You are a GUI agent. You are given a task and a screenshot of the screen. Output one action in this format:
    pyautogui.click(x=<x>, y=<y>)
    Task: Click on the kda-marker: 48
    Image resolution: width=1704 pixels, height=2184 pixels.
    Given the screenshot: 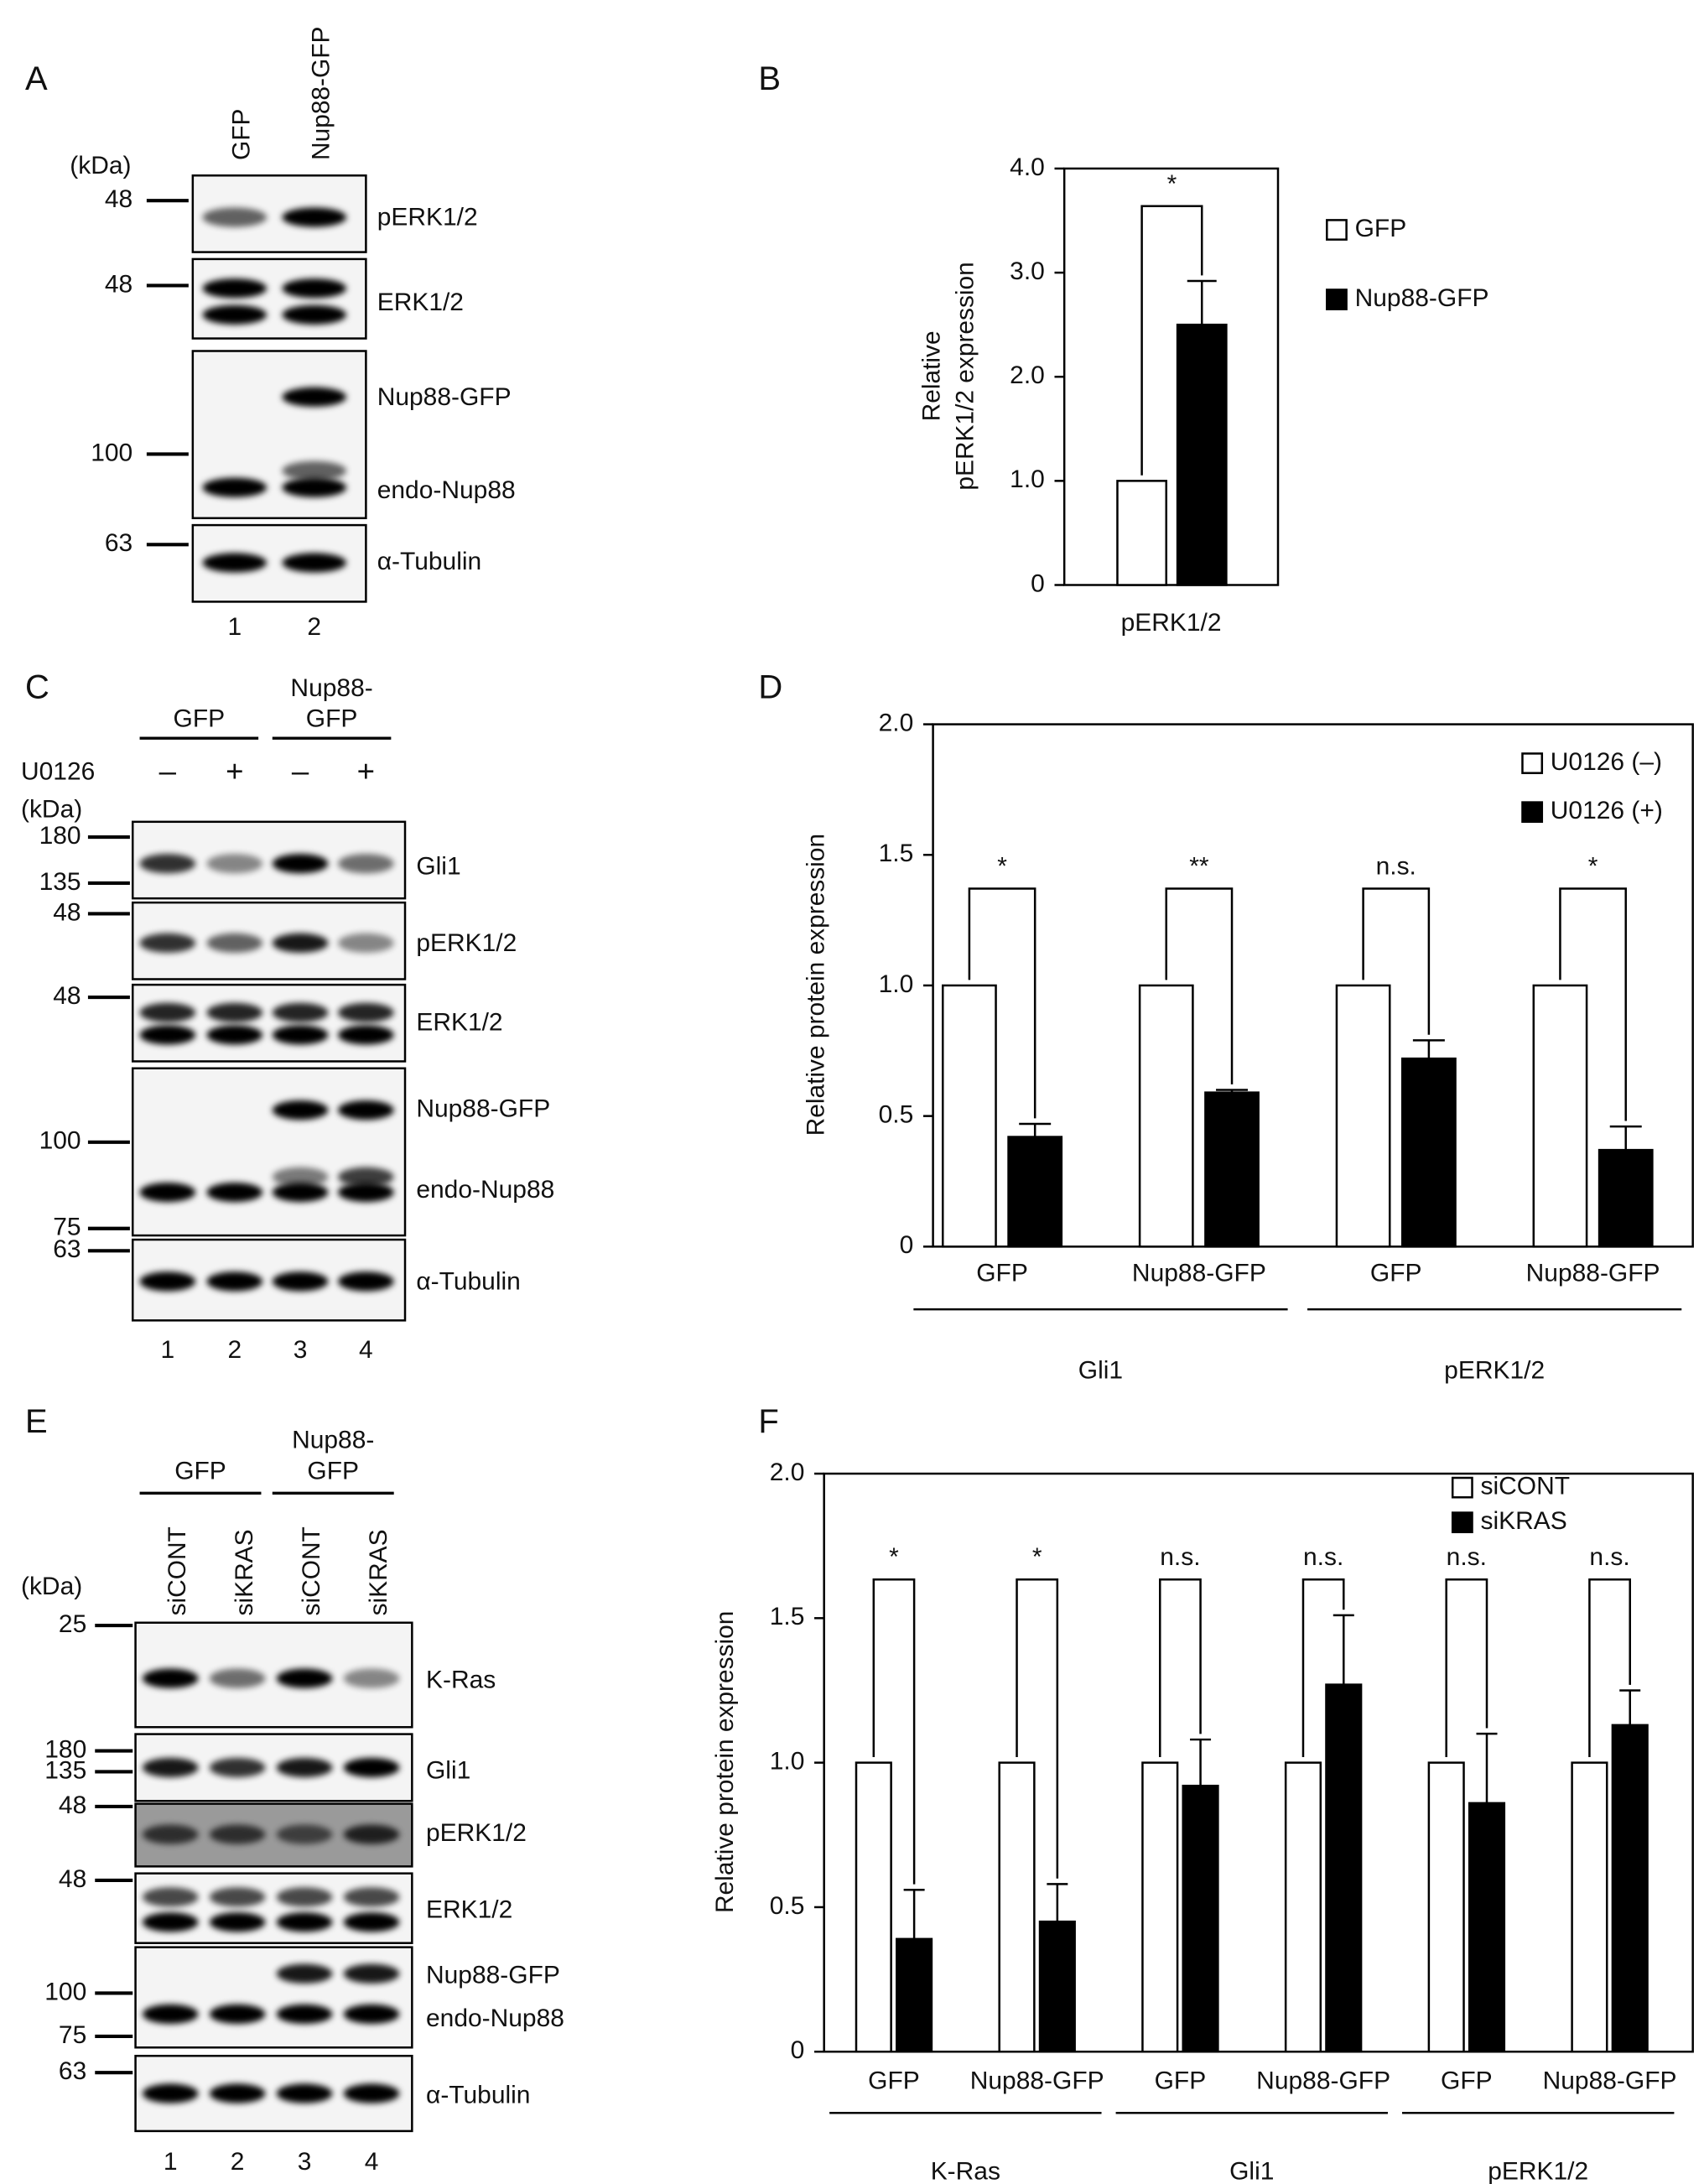 What is the action you would take?
    pyautogui.click(x=72, y=1879)
    